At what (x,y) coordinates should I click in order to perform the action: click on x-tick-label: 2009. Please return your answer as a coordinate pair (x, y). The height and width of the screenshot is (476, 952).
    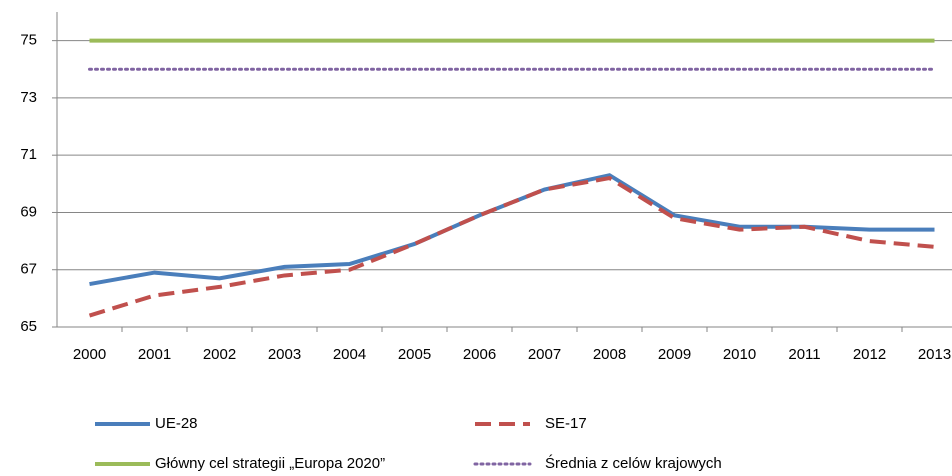
    Looking at the image, I should click on (674, 354).